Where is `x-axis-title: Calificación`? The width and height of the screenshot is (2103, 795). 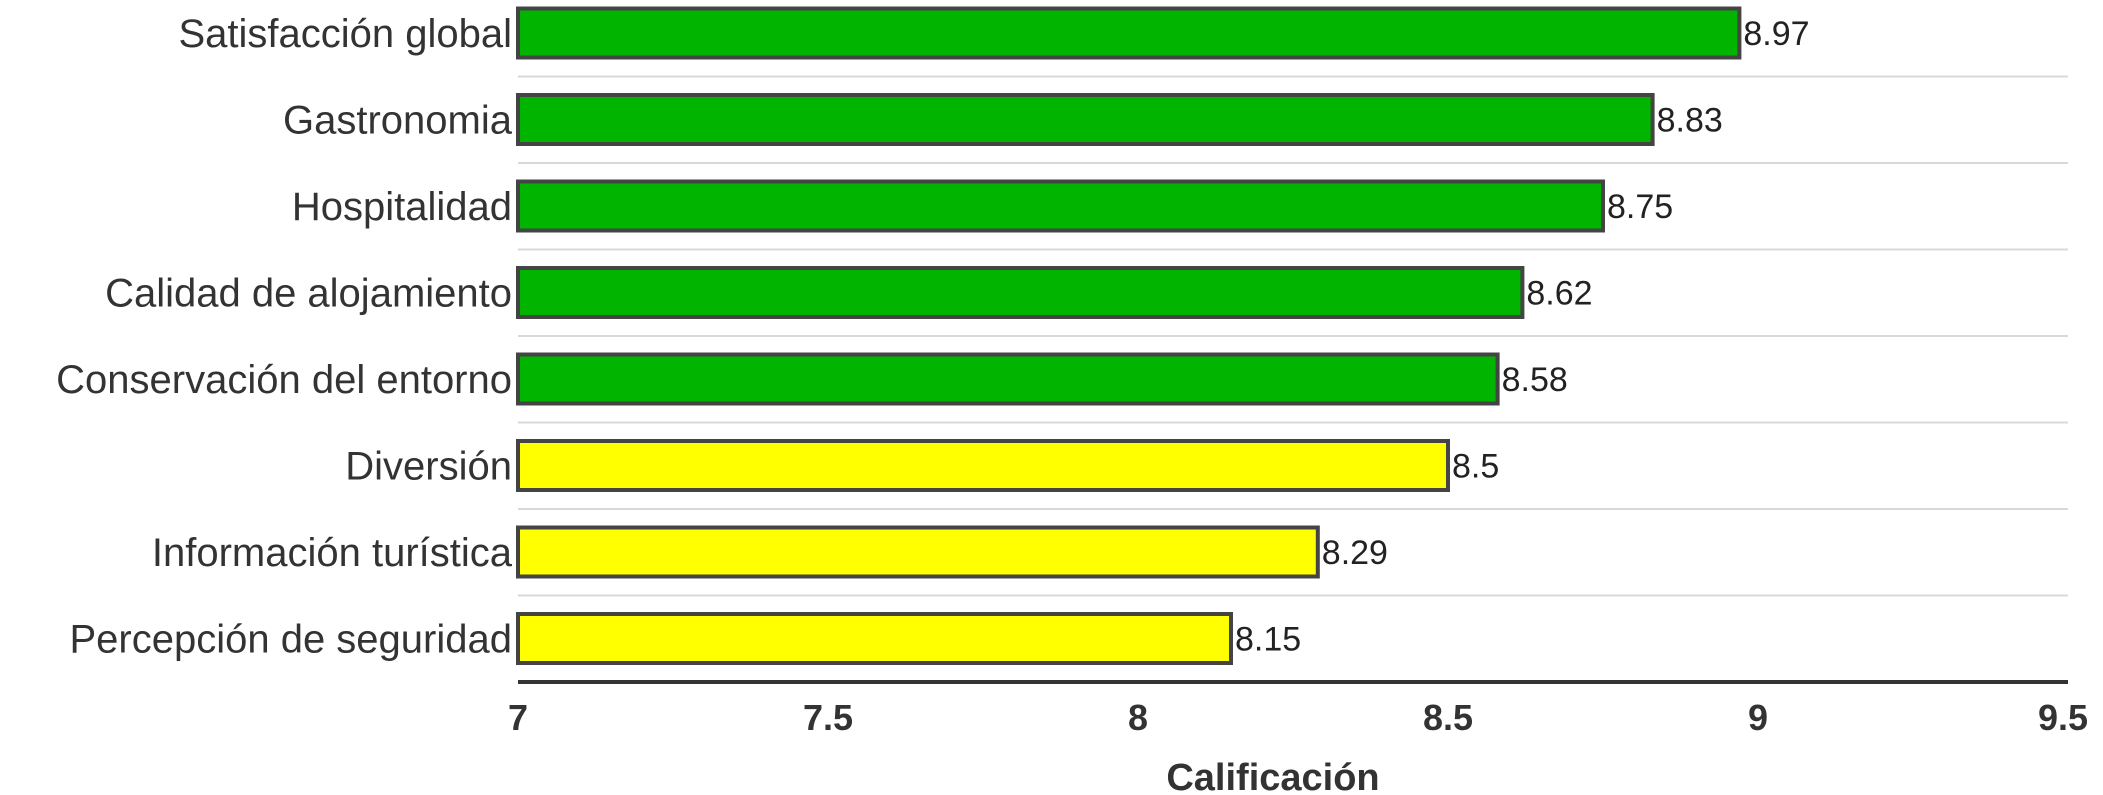 x-axis-title: Calificación is located at coordinates (1272, 776).